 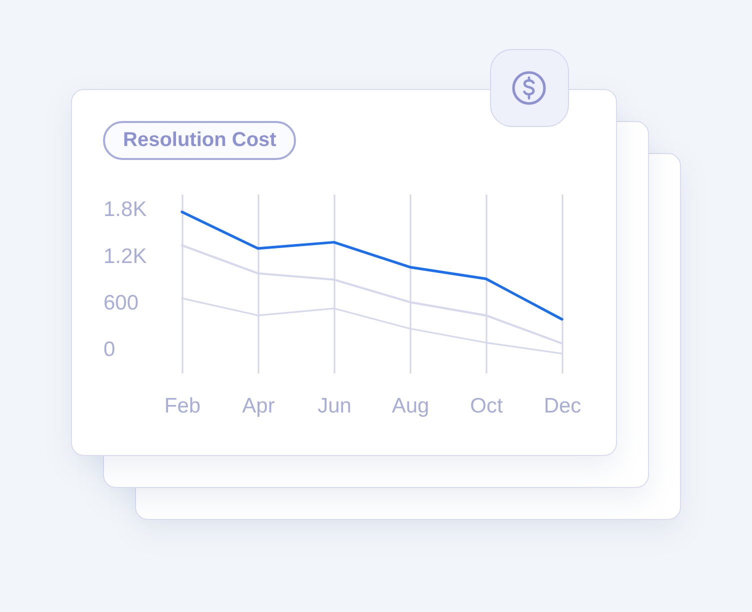 What do you see at coordinates (121, 302) in the screenshot?
I see `y-tick-label: 600` at bounding box center [121, 302].